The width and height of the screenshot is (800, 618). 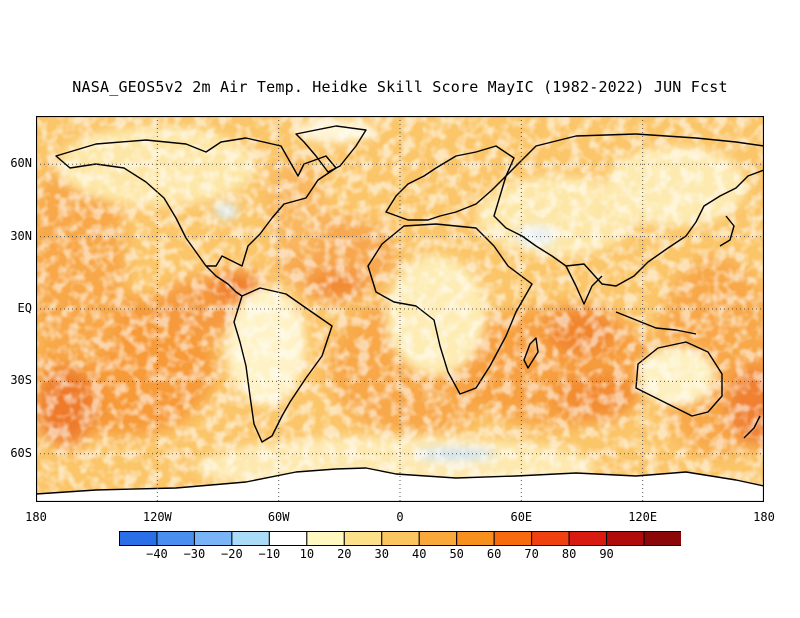 What do you see at coordinates (21, 380) in the screenshot?
I see `lat-tick-label: 30S` at bounding box center [21, 380].